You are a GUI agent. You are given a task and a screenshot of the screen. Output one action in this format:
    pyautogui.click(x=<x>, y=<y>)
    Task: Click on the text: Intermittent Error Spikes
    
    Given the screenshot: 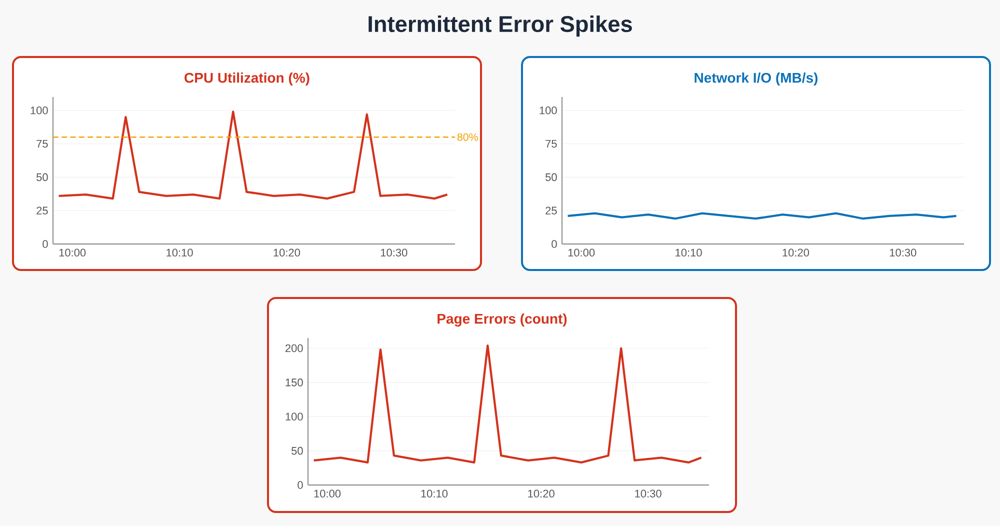 What is the action you would take?
    pyautogui.click(x=500, y=26)
    